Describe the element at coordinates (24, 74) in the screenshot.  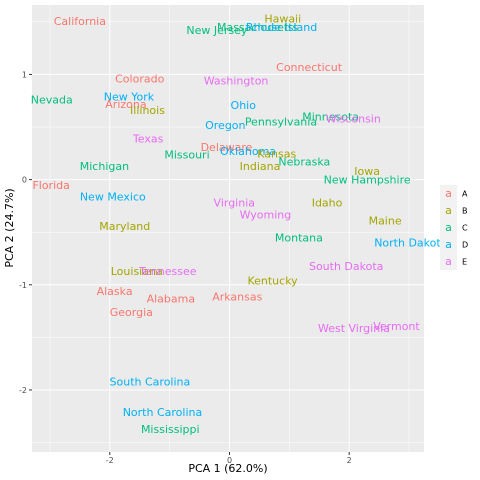
I see `y-tick-label: 1` at that location.